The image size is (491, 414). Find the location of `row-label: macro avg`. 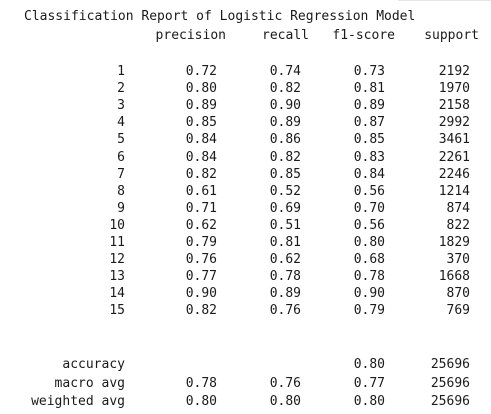

row-label: macro avg is located at coordinates (89, 383).